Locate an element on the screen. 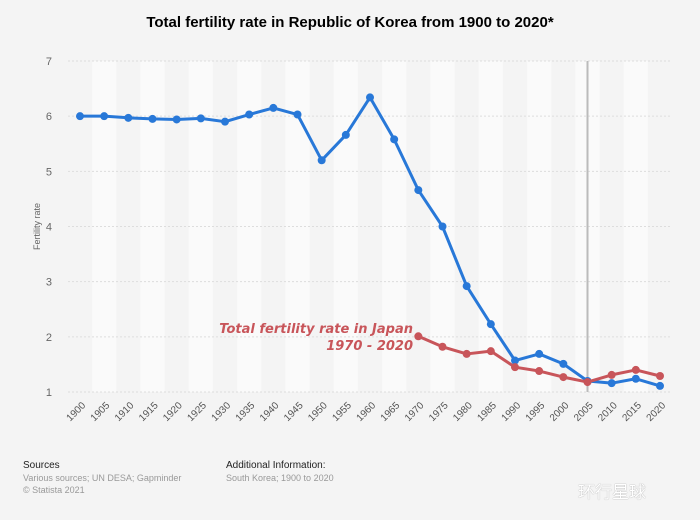  x-tick-label: 1900 is located at coordinates (77, 412).